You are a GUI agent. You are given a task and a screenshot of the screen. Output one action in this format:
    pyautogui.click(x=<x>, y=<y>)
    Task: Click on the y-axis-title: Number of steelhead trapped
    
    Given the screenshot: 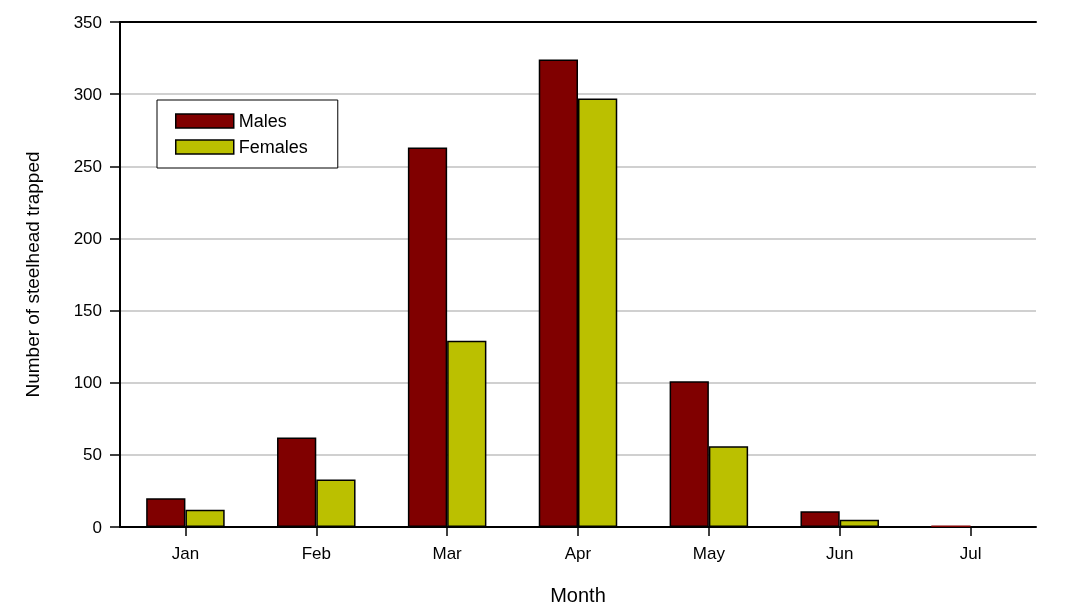 What is the action you would take?
    pyautogui.click(x=32, y=274)
    